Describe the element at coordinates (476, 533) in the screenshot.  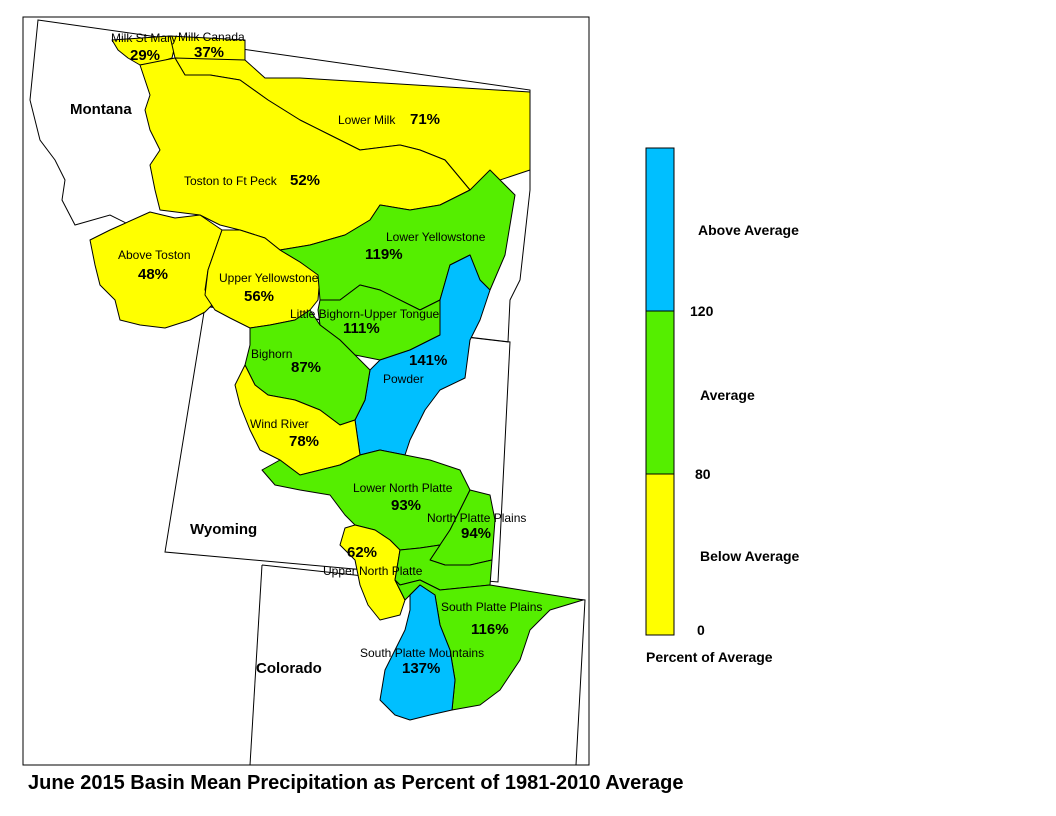
I see `basin-pct-north-platte-plains: 94%` at that location.